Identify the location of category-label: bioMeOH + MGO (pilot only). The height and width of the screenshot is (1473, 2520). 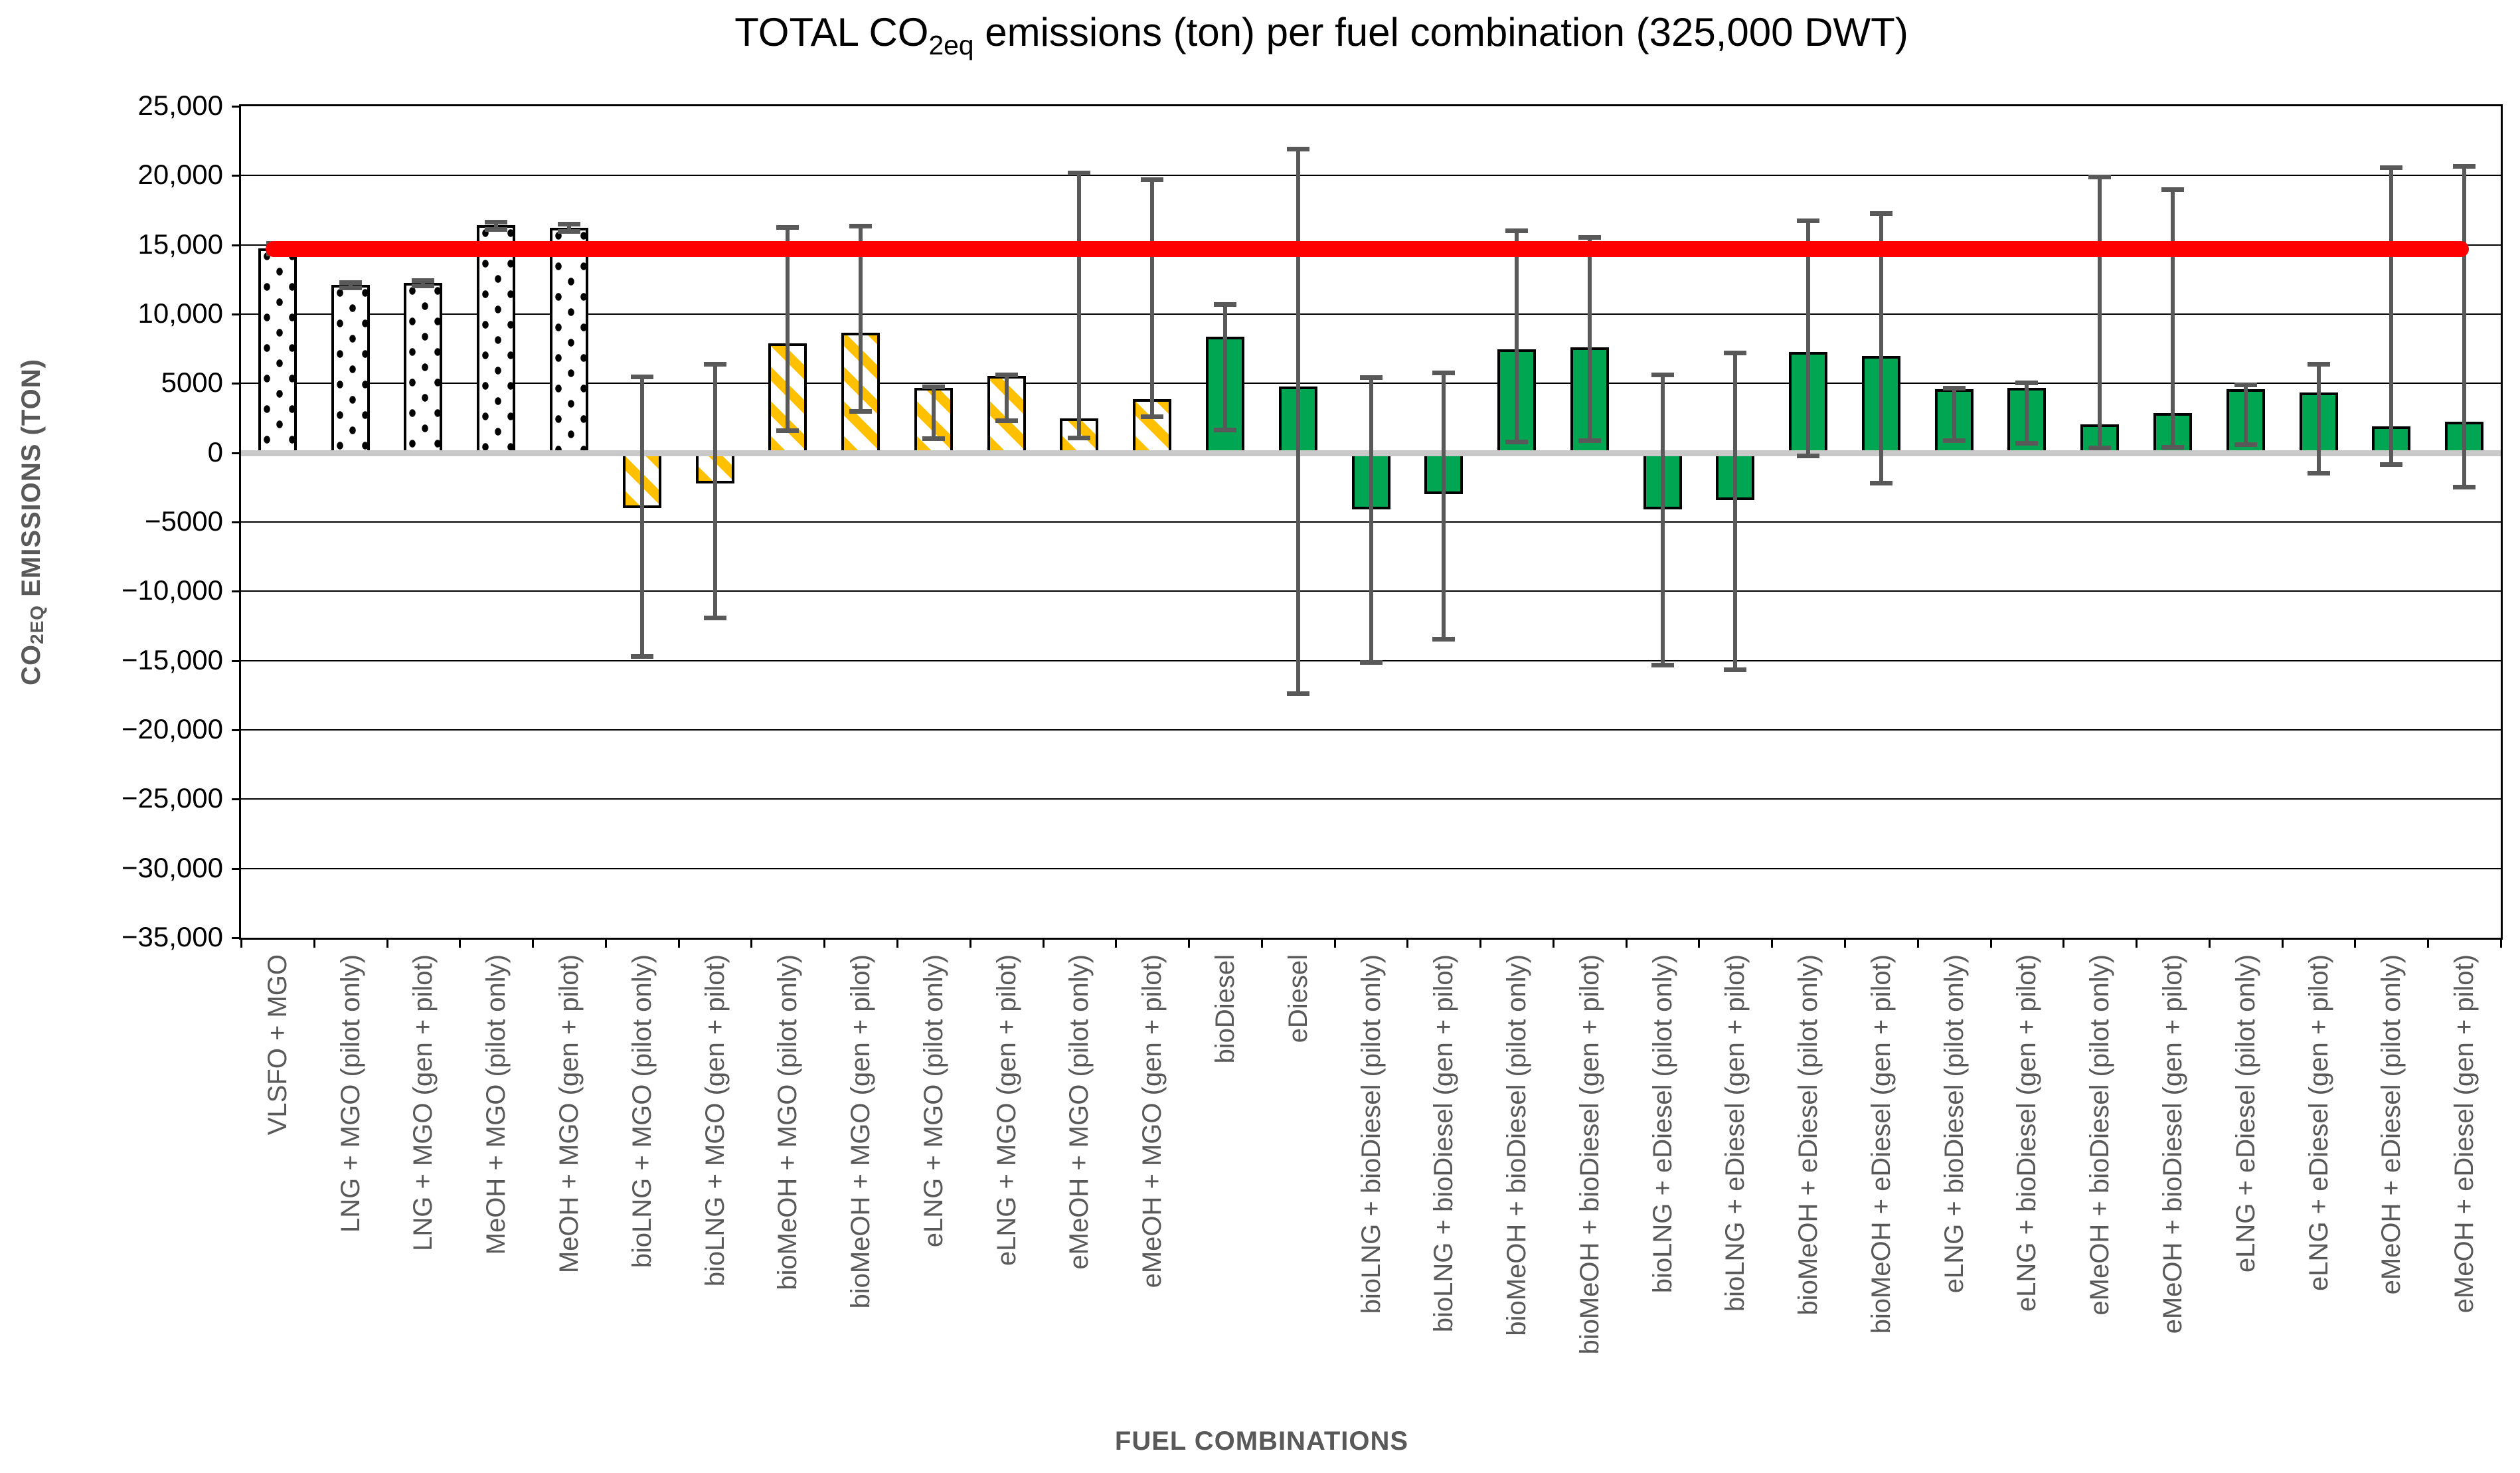
(788, 1122).